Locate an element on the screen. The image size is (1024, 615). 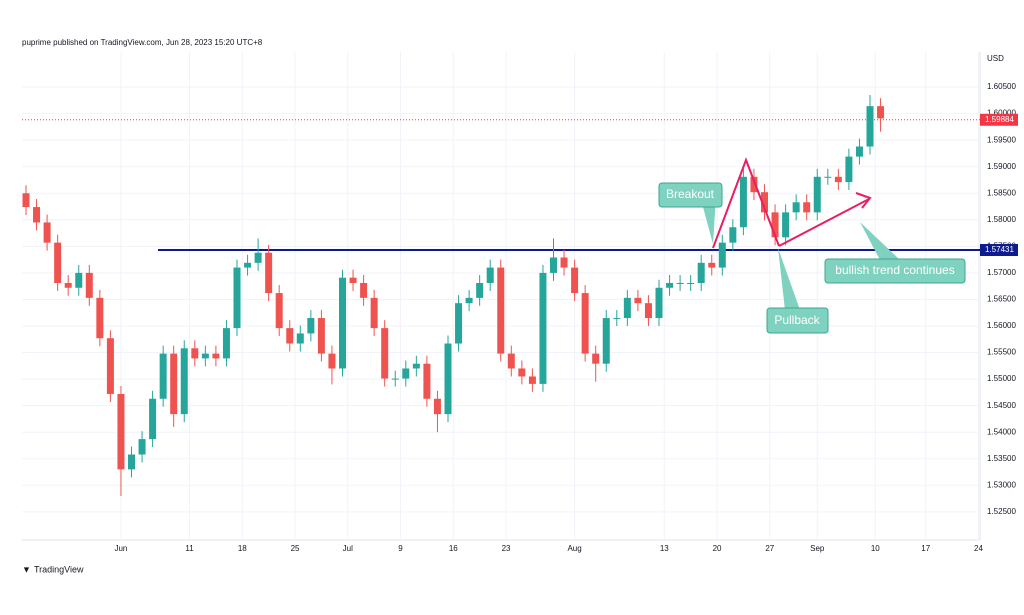
x-tick-label: 10 is located at coordinates (875, 548).